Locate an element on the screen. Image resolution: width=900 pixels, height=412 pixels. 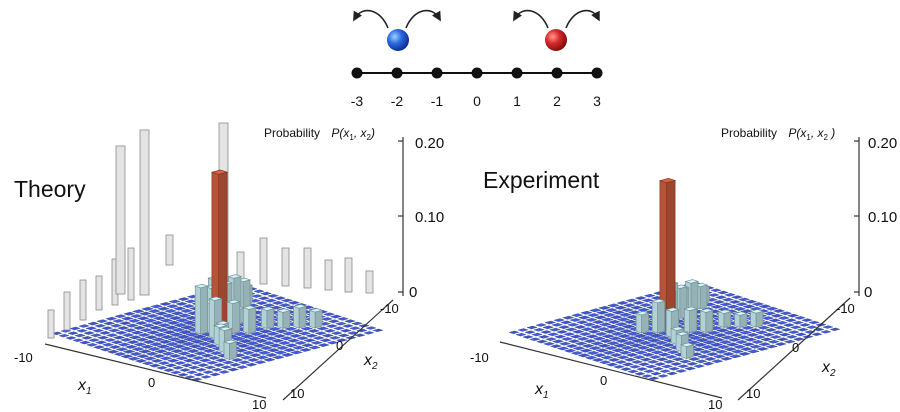
lattice-site is located at coordinates (397, 73).